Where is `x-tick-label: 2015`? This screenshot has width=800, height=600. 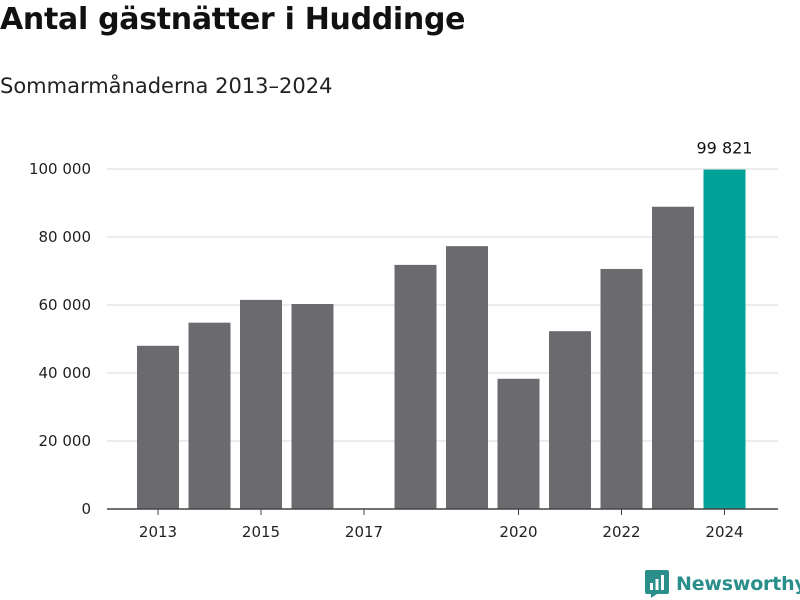 x-tick-label: 2015 is located at coordinates (261, 532).